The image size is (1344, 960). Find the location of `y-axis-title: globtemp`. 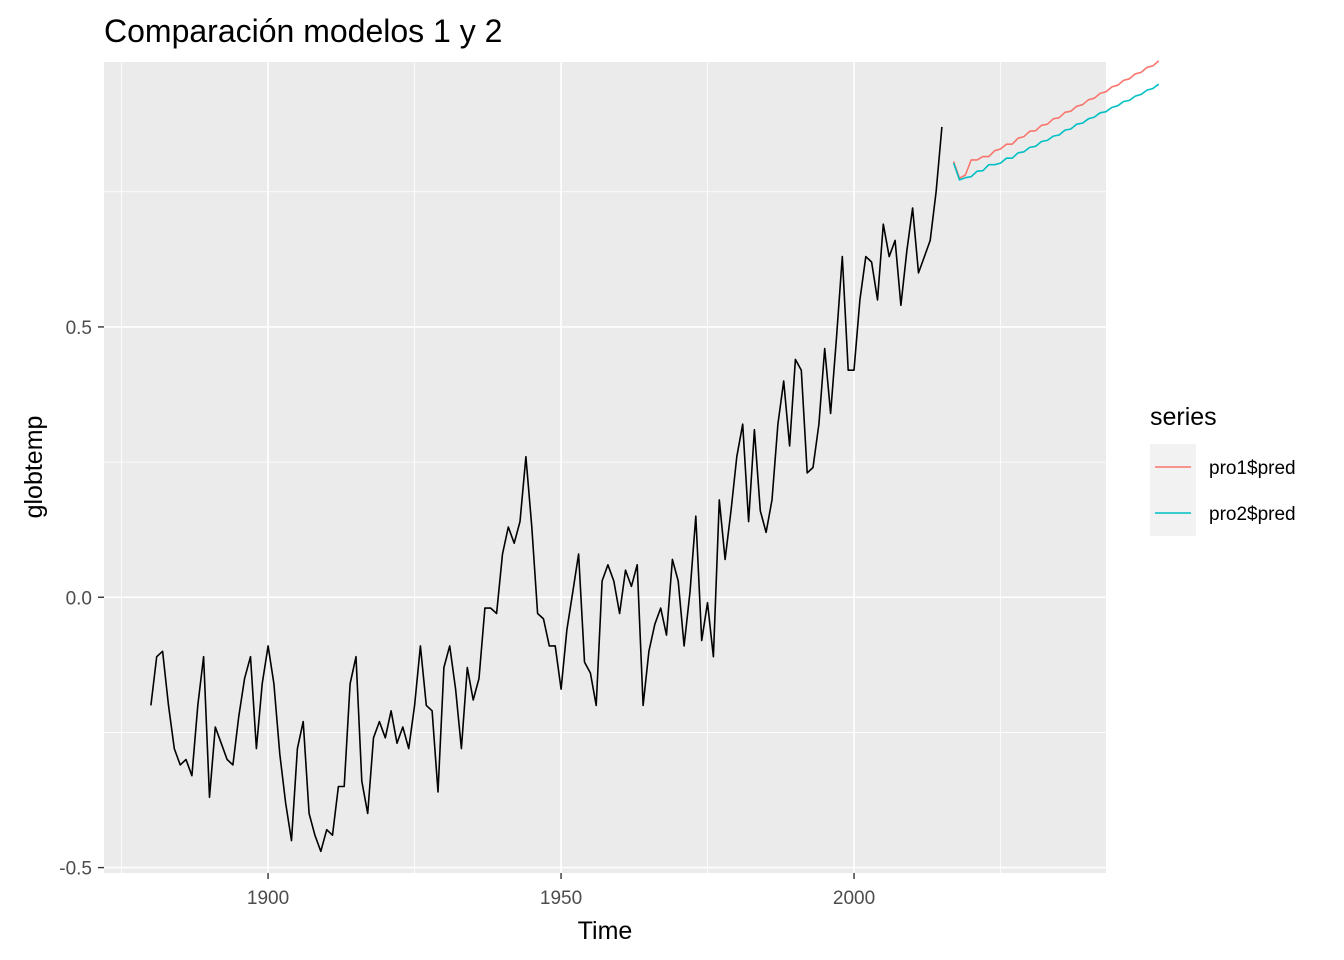

y-axis-title: globtemp is located at coordinates (34, 467).